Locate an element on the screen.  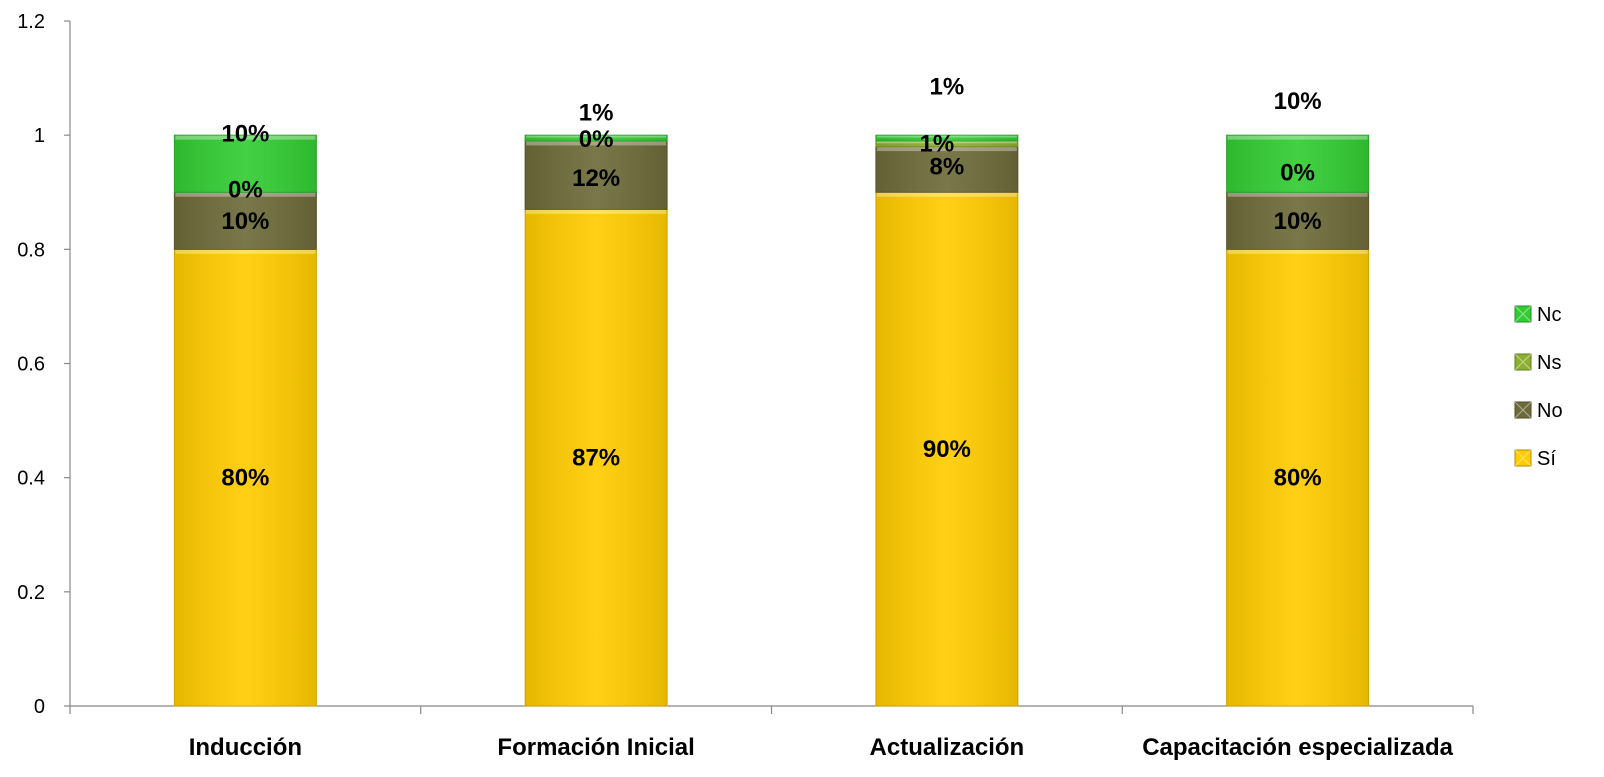
y-tick-label: 1 is located at coordinates (39, 136).